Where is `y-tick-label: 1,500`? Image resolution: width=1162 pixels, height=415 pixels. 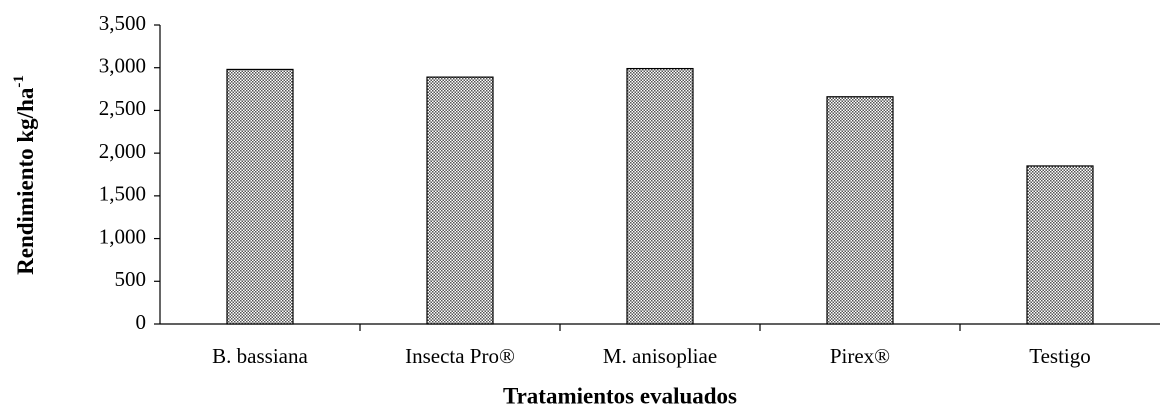 y-tick-label: 1,500 is located at coordinates (122, 194).